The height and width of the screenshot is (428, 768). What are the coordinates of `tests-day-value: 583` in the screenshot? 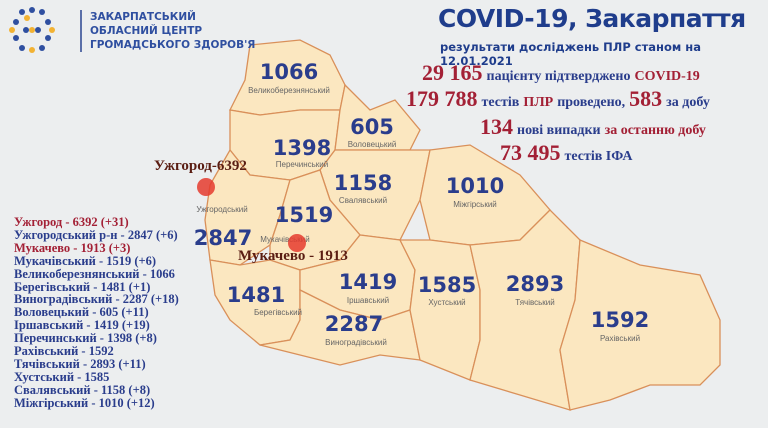 It's located at (646, 98).